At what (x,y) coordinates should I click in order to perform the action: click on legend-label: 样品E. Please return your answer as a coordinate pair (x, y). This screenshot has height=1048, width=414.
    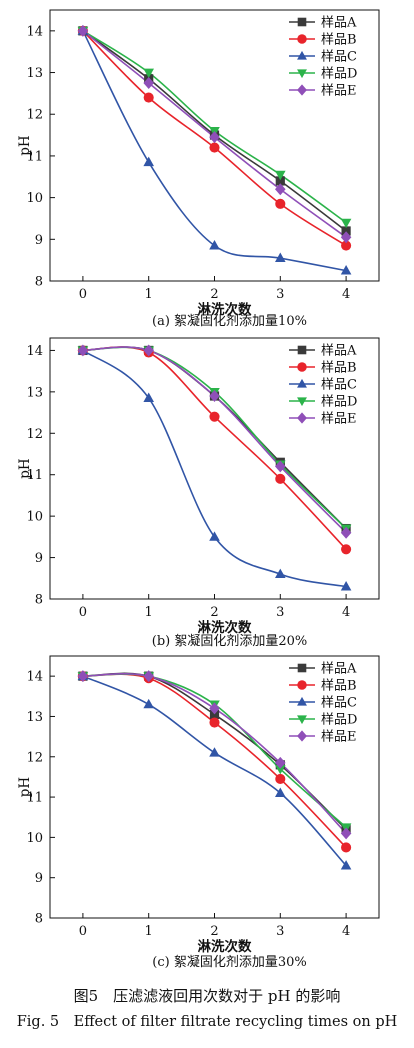
    Looking at the image, I should click on (339, 91).